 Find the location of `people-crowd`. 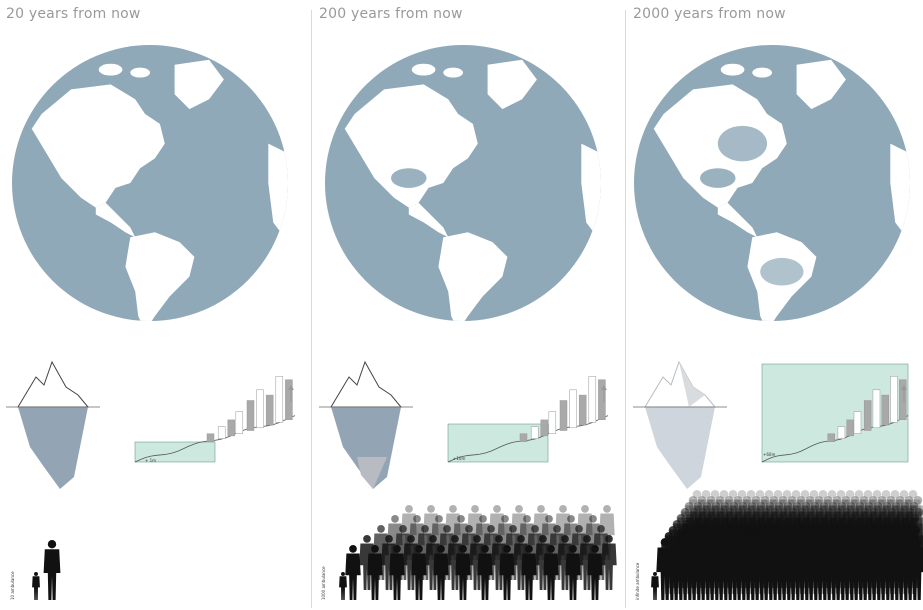

people-crowd is located at coordinates (787, 545).